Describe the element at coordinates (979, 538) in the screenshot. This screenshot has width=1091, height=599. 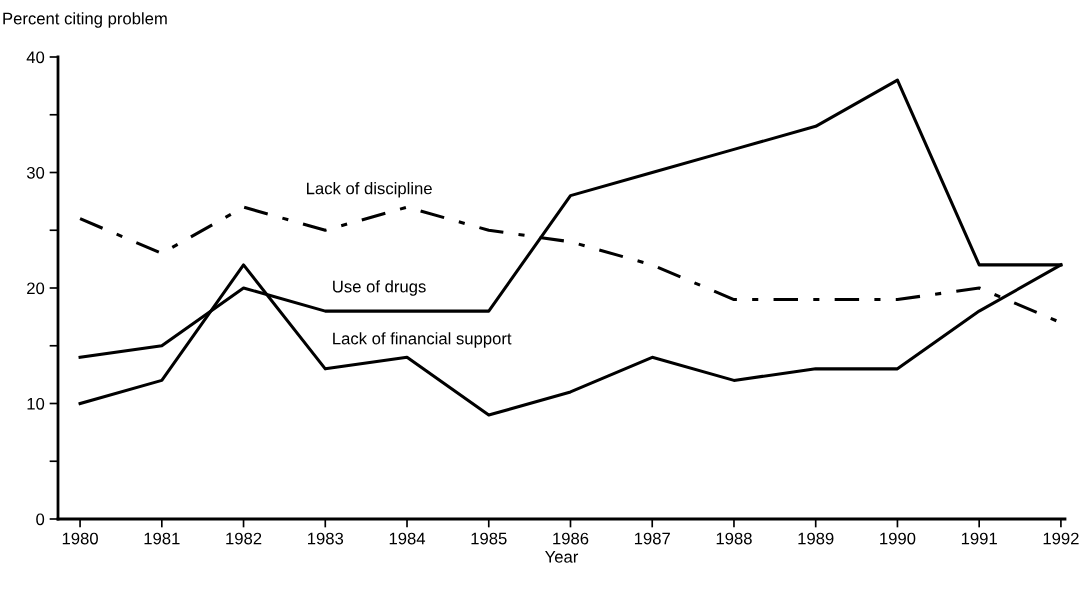
I see `x-tick-label: 1991` at that location.